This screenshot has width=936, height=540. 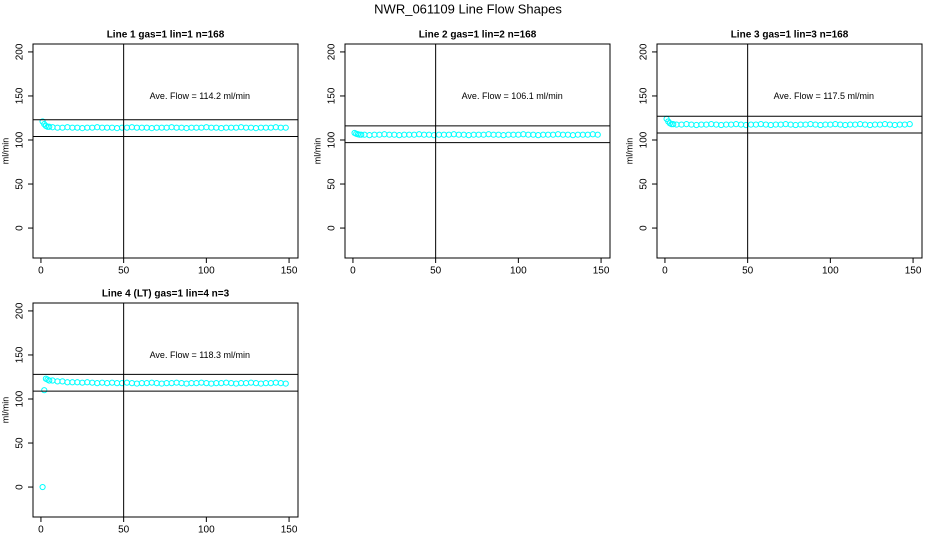 I want to click on annotation: Ave. Flow = 117.5 ml/min, so click(x=824, y=96).